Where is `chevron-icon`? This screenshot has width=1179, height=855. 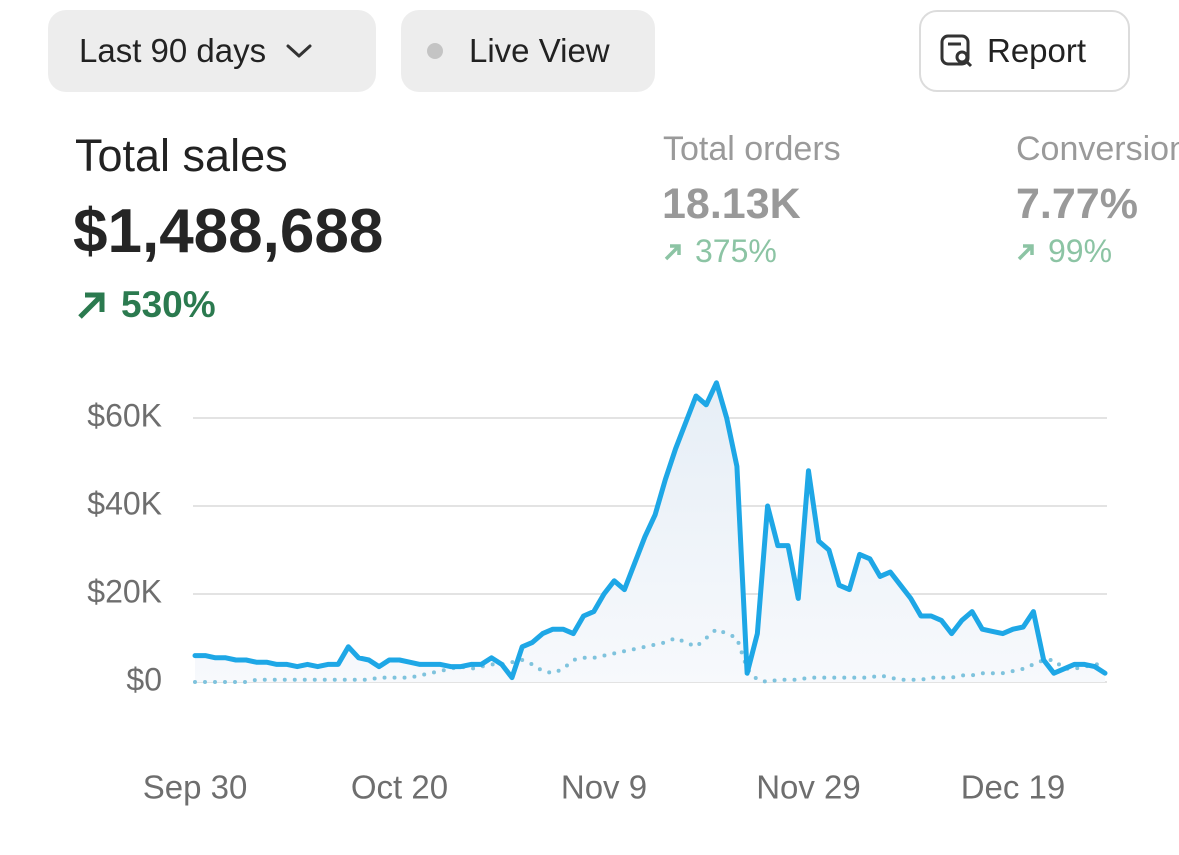
chevron-icon is located at coordinates (299, 51).